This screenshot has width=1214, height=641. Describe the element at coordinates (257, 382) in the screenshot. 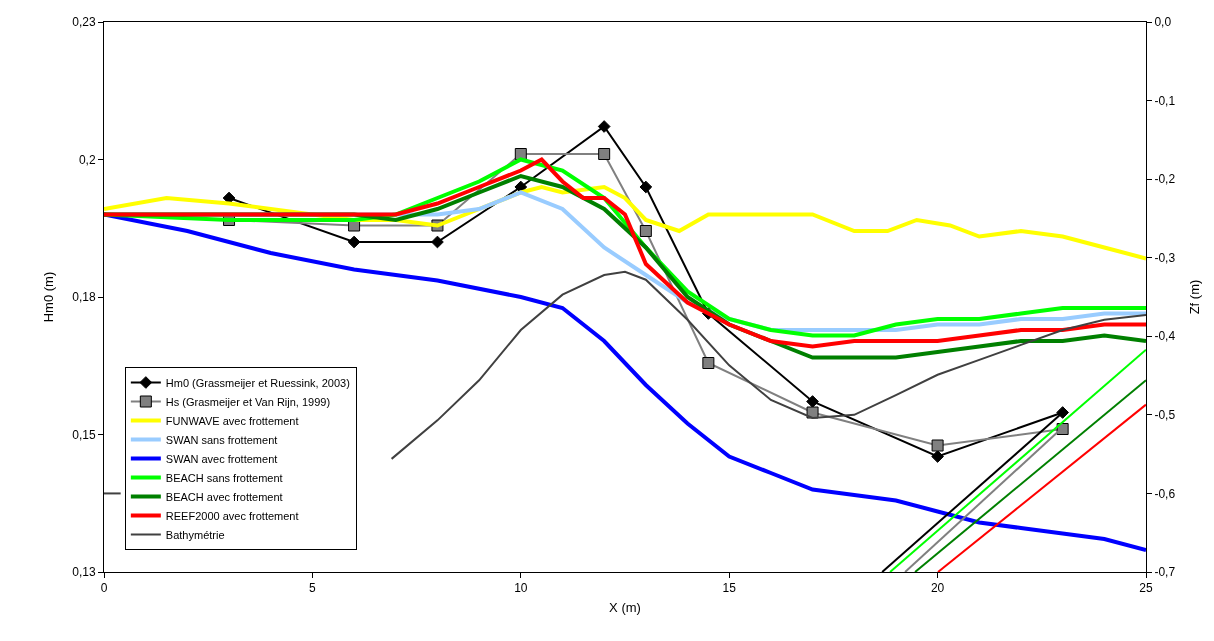

I see `legend-label: Hm0 (Grassmeijer et Ruessink, 2003)` at that location.